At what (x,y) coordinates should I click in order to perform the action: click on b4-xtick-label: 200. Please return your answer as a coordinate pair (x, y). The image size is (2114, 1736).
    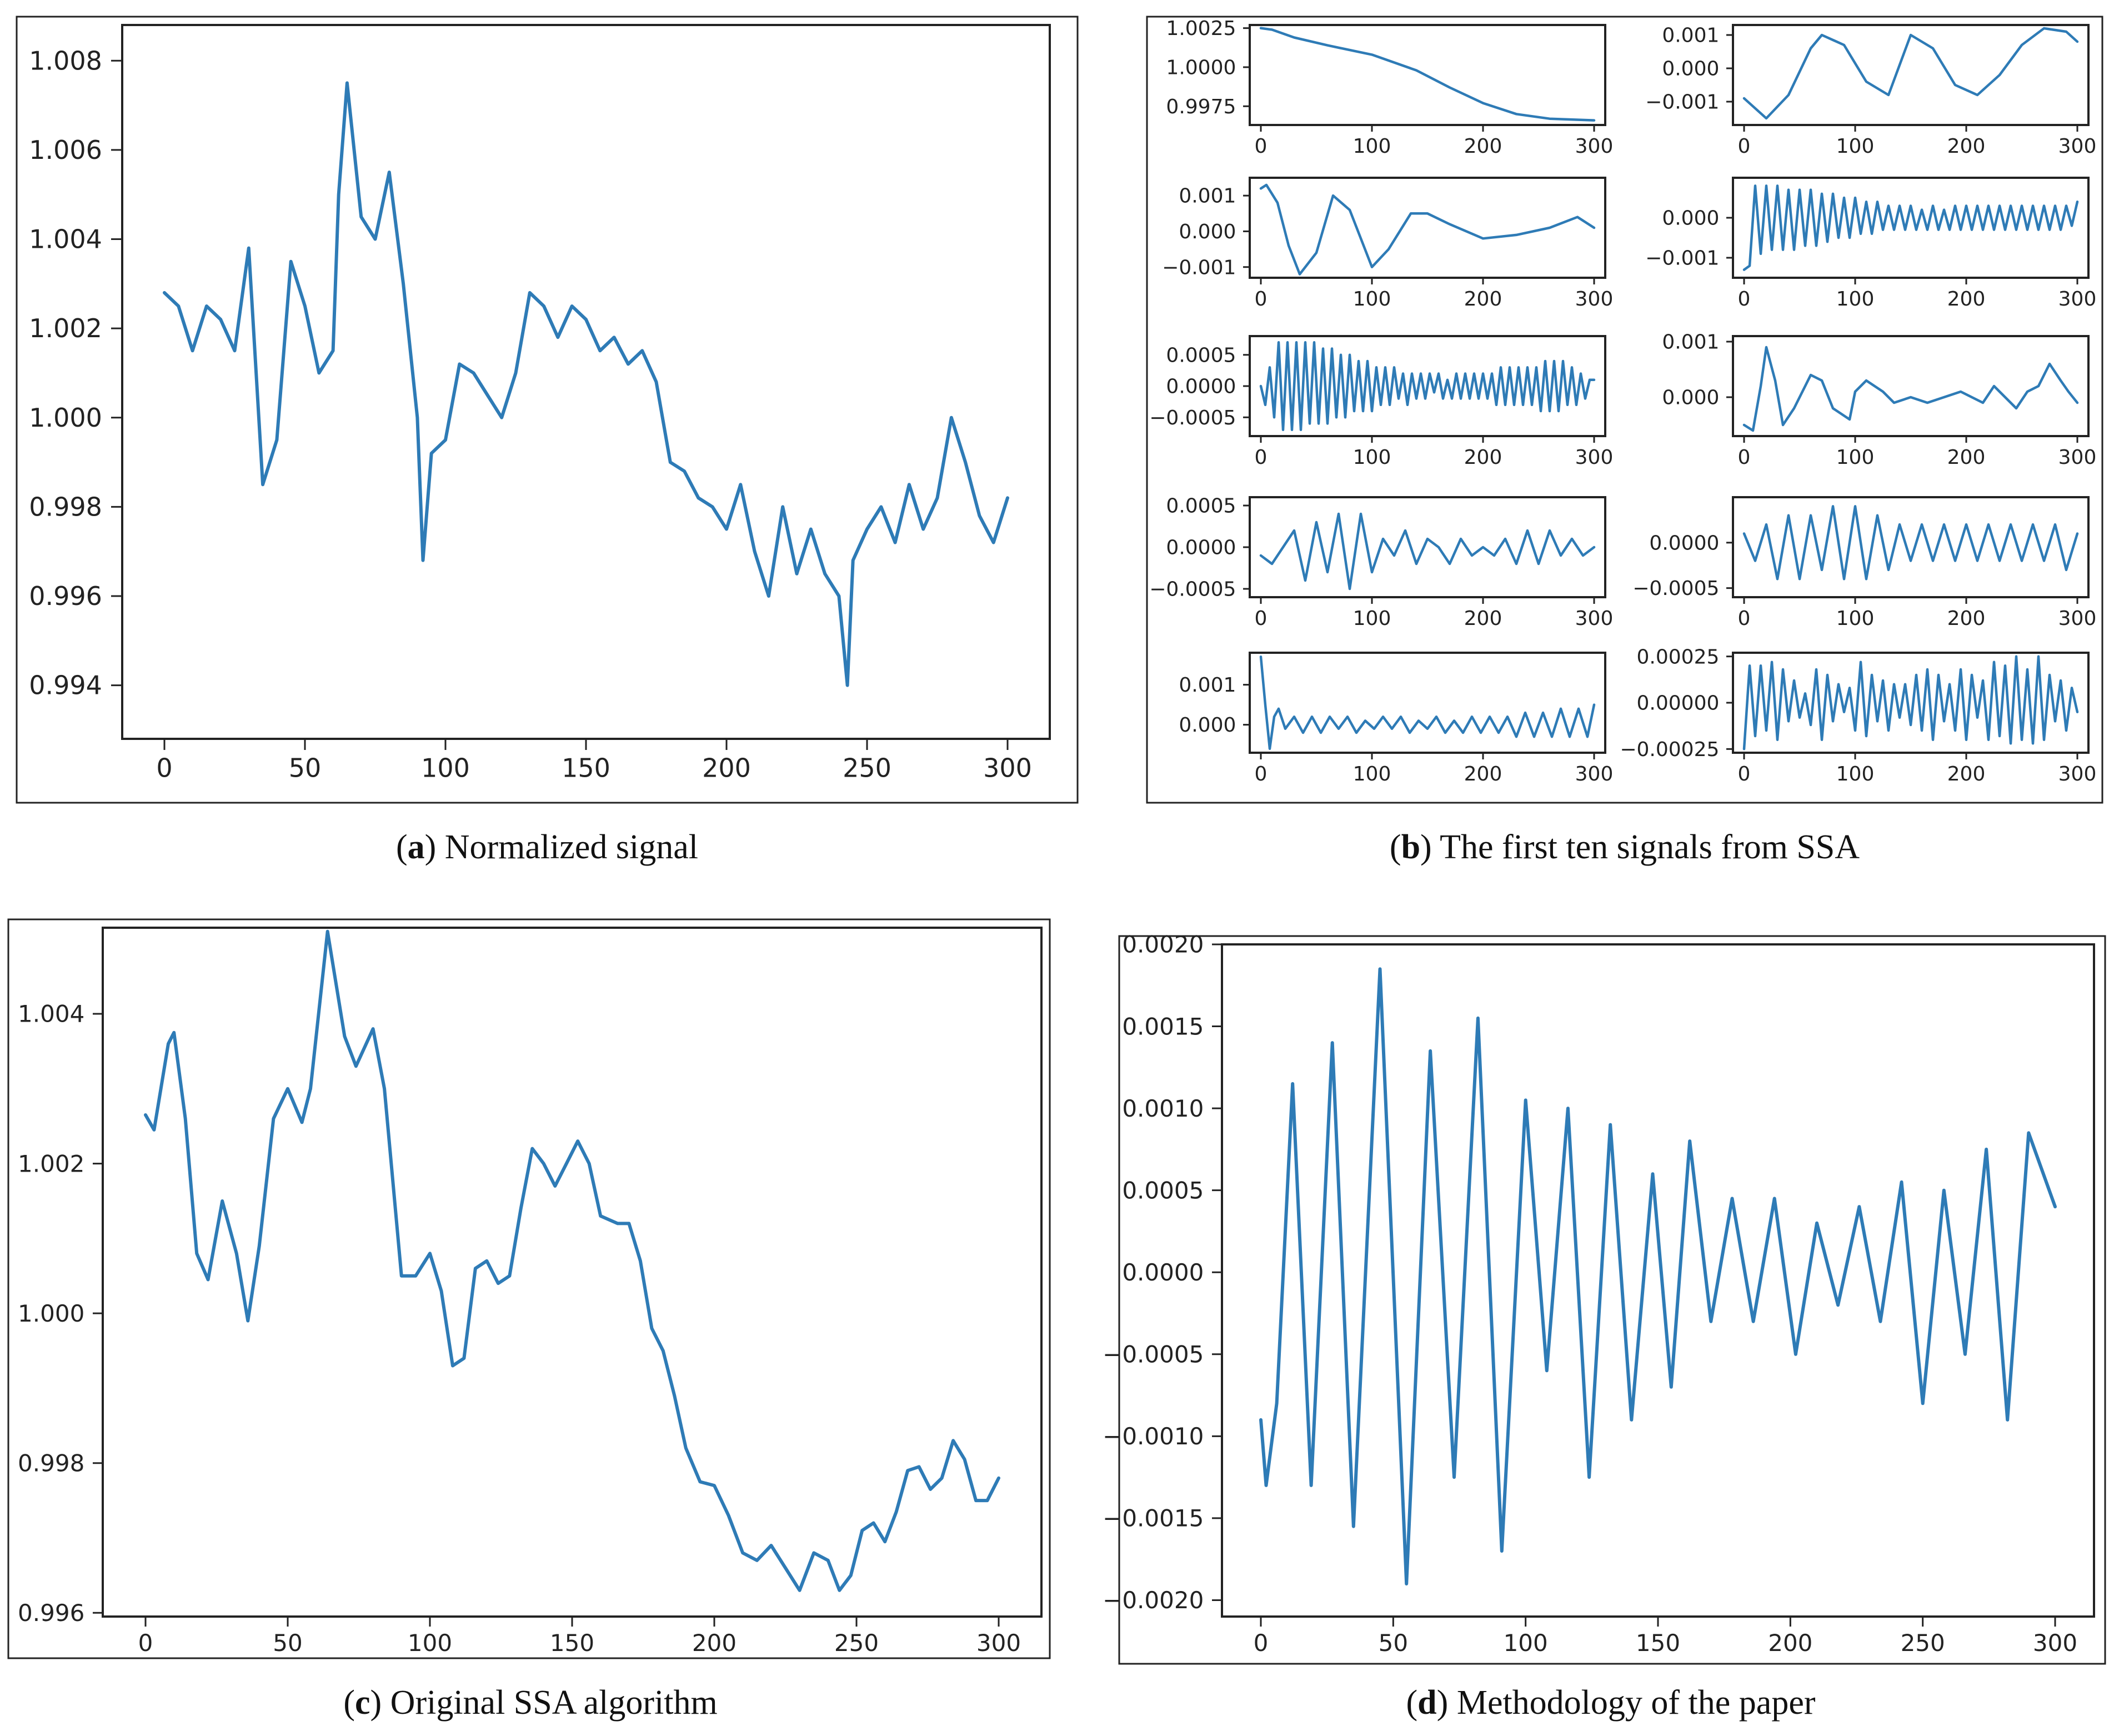
    Looking at the image, I should click on (1966, 299).